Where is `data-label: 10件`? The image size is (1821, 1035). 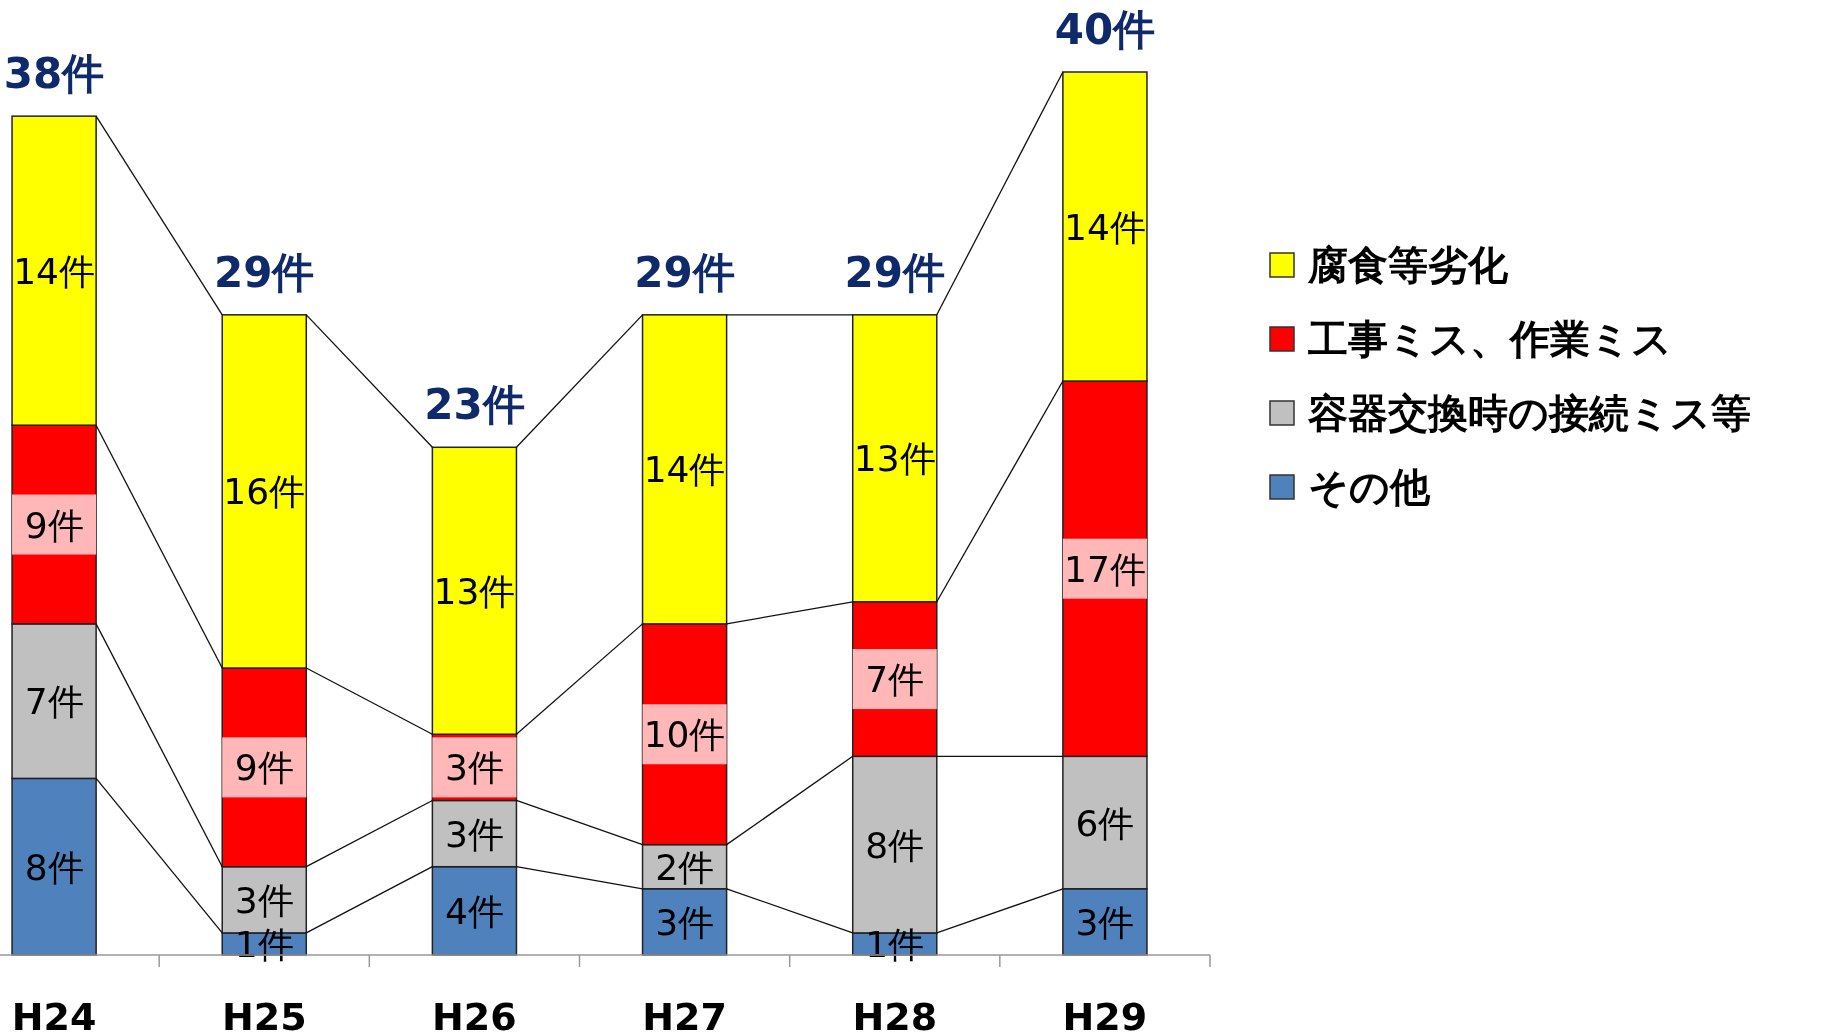
data-label: 10件 is located at coordinates (684, 735).